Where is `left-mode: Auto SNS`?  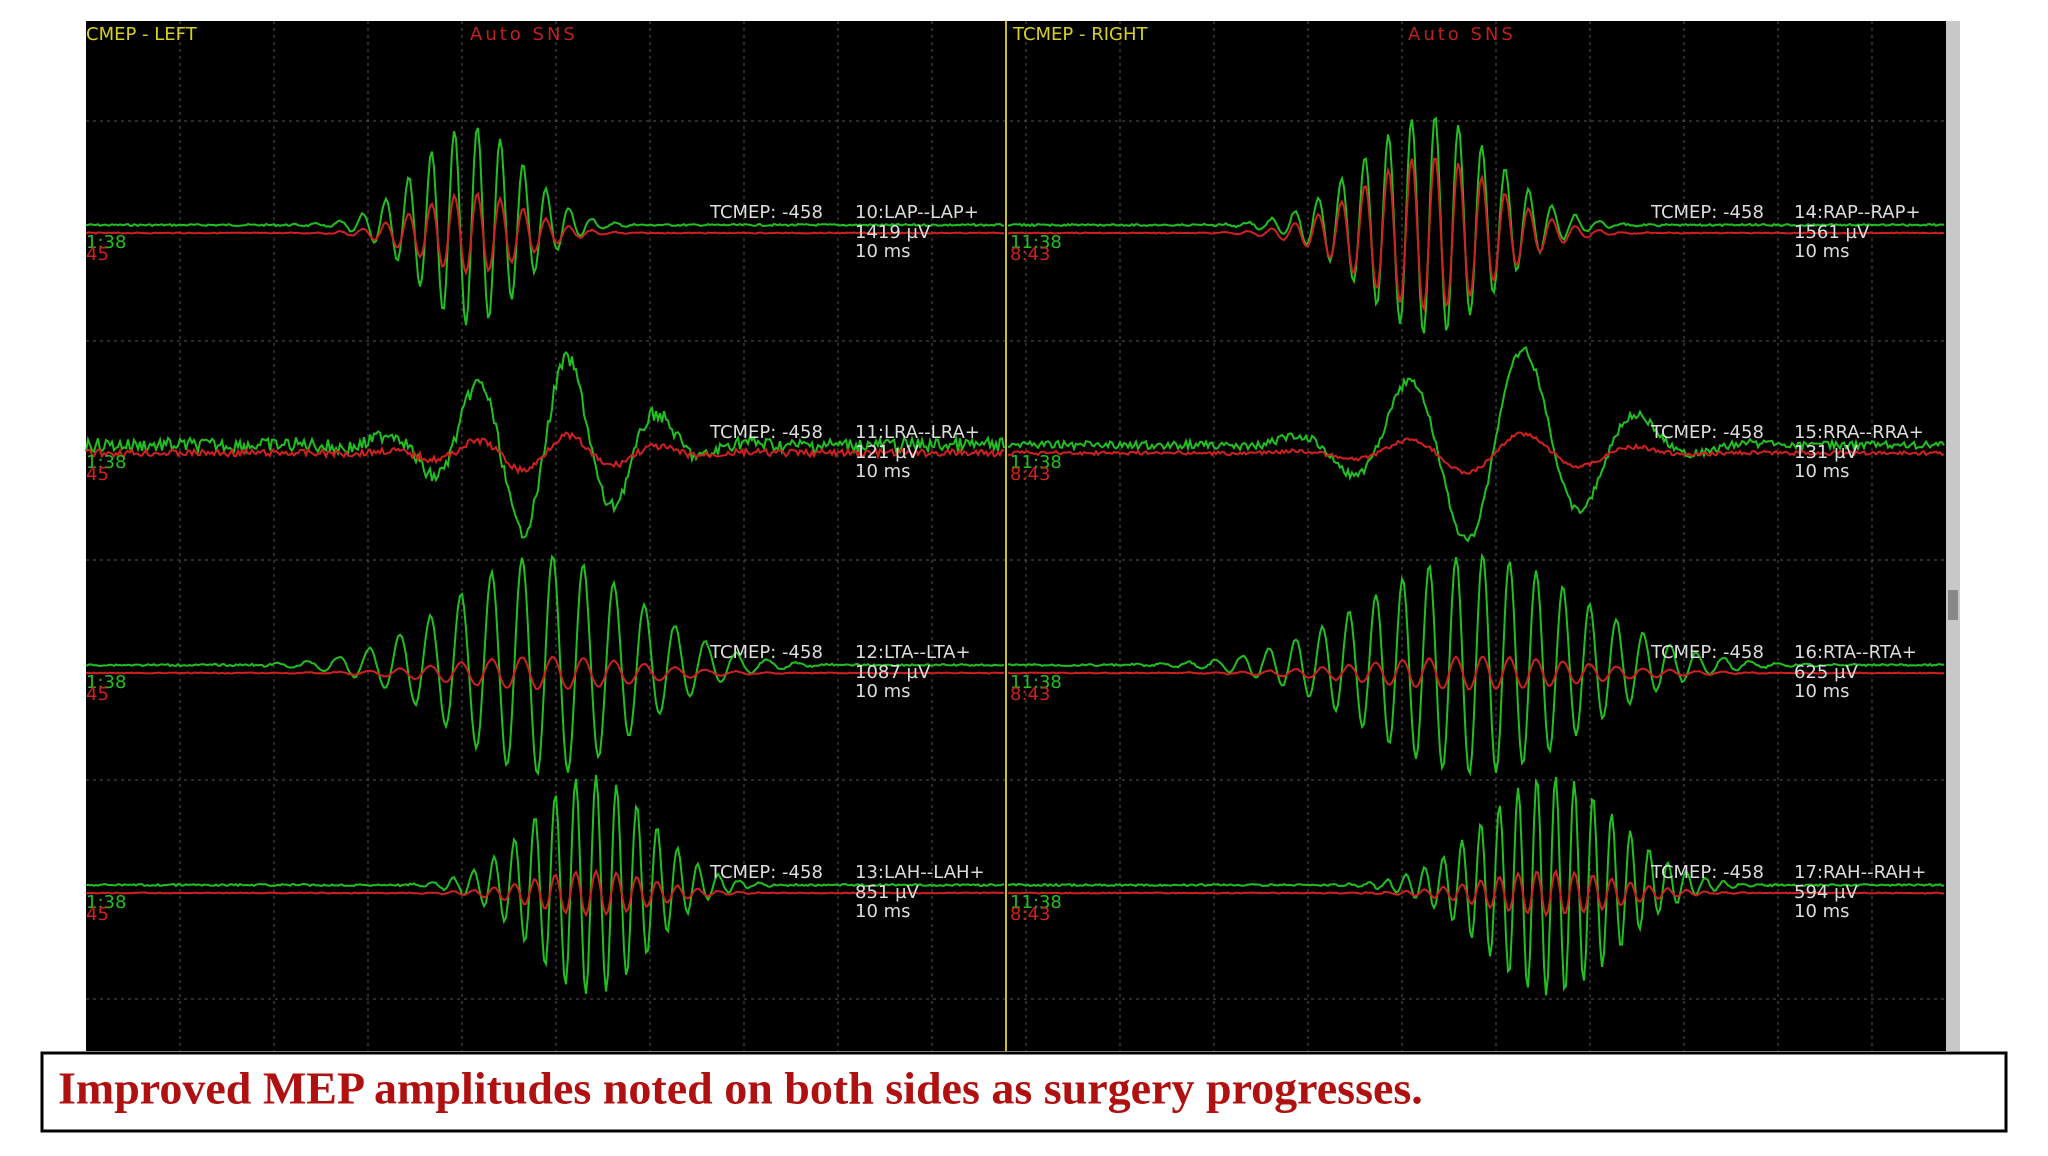
left-mode: Auto SNS is located at coordinates (524, 34).